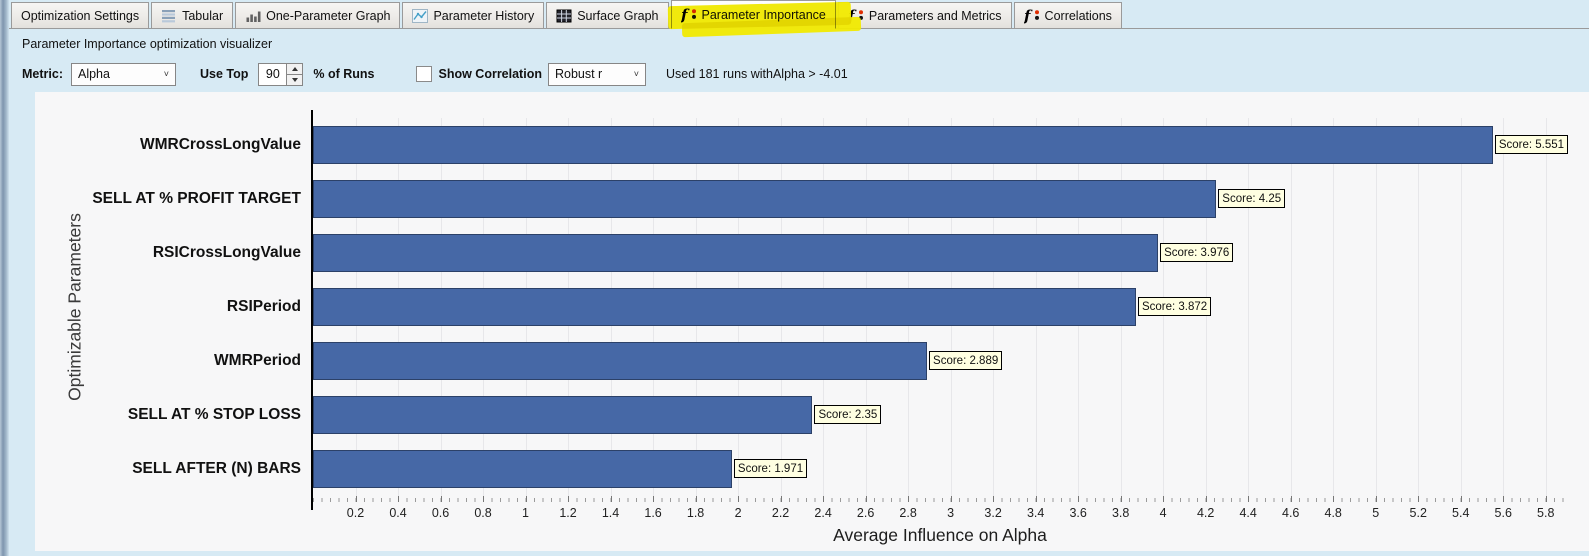  What do you see at coordinates (940, 500) in the screenshot?
I see `minor-ticks` at bounding box center [940, 500].